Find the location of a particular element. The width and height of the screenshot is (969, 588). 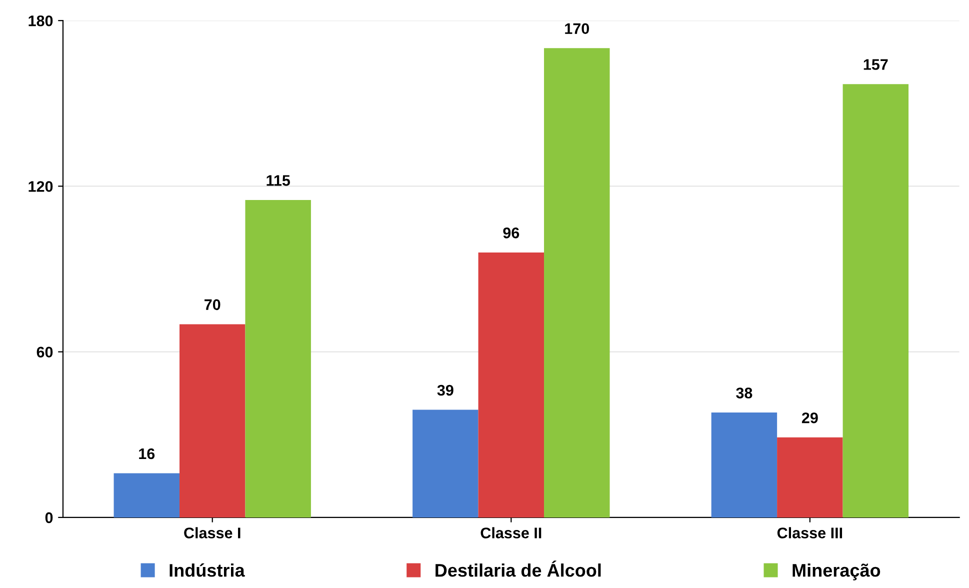

y-tick-label: 120 is located at coordinates (40, 186).